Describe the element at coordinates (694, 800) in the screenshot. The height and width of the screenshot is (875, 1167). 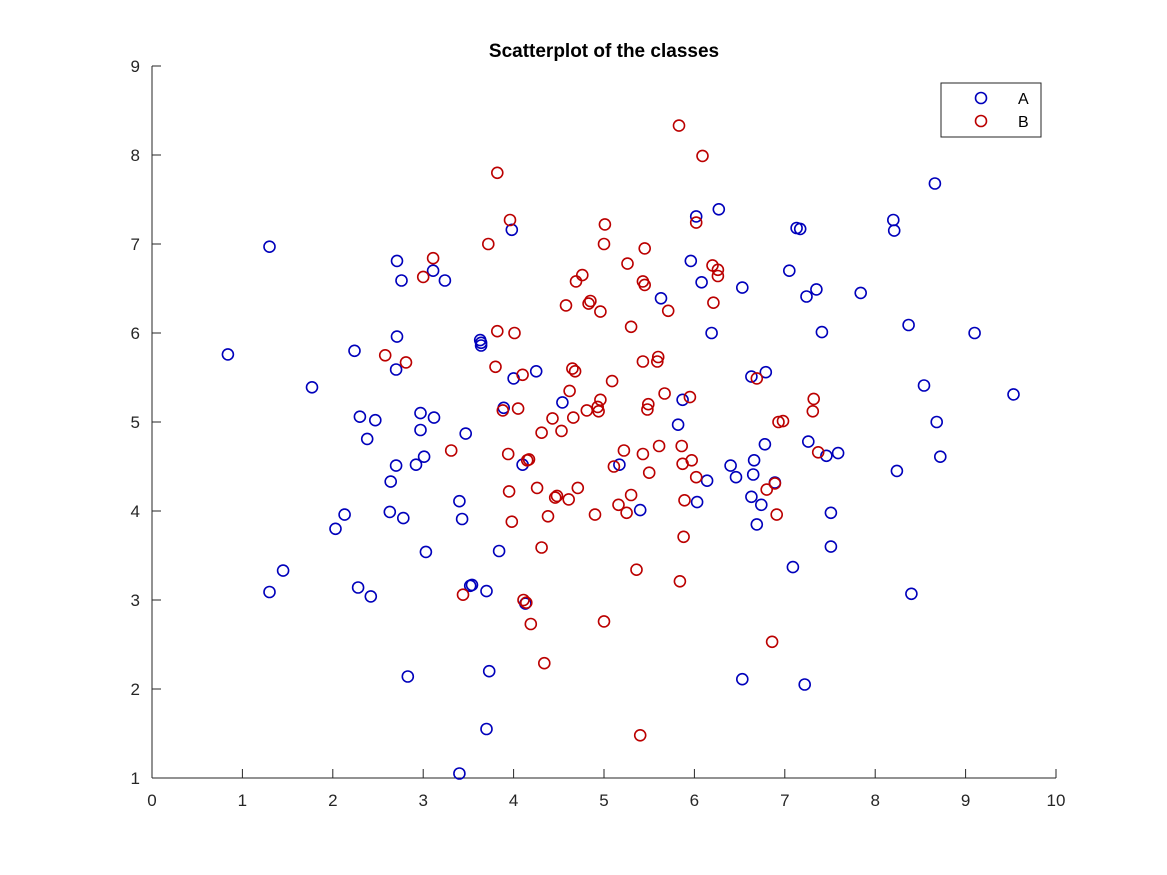
I see `x-tick-label: 6` at that location.